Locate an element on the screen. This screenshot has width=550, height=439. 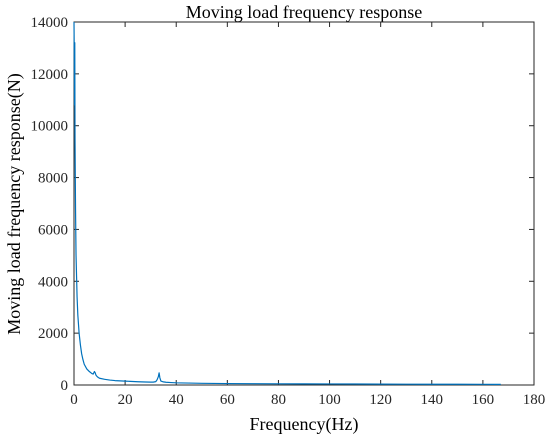
x-tick-label: 160 is located at coordinates (483, 400).